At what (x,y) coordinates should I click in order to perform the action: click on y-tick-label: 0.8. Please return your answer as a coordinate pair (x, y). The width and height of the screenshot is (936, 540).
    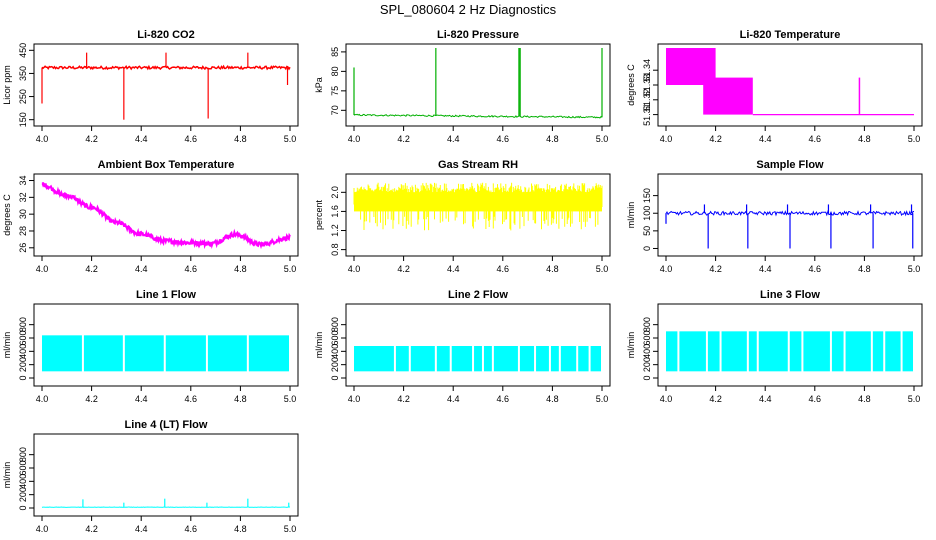
    Looking at the image, I should click on (335, 249).